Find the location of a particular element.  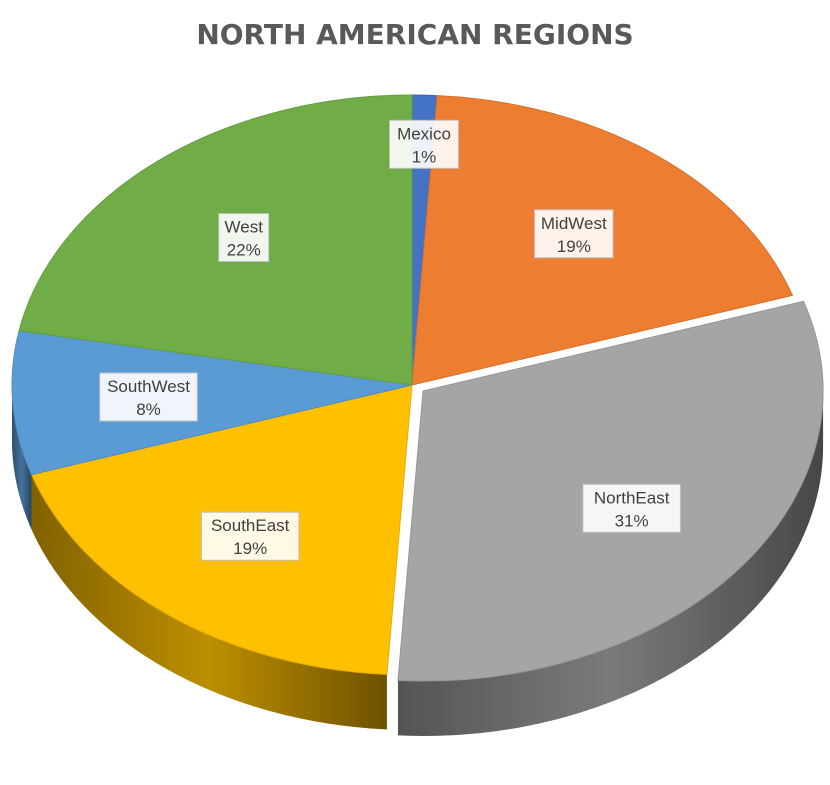

data-label-west: West 22% is located at coordinates (244, 238).